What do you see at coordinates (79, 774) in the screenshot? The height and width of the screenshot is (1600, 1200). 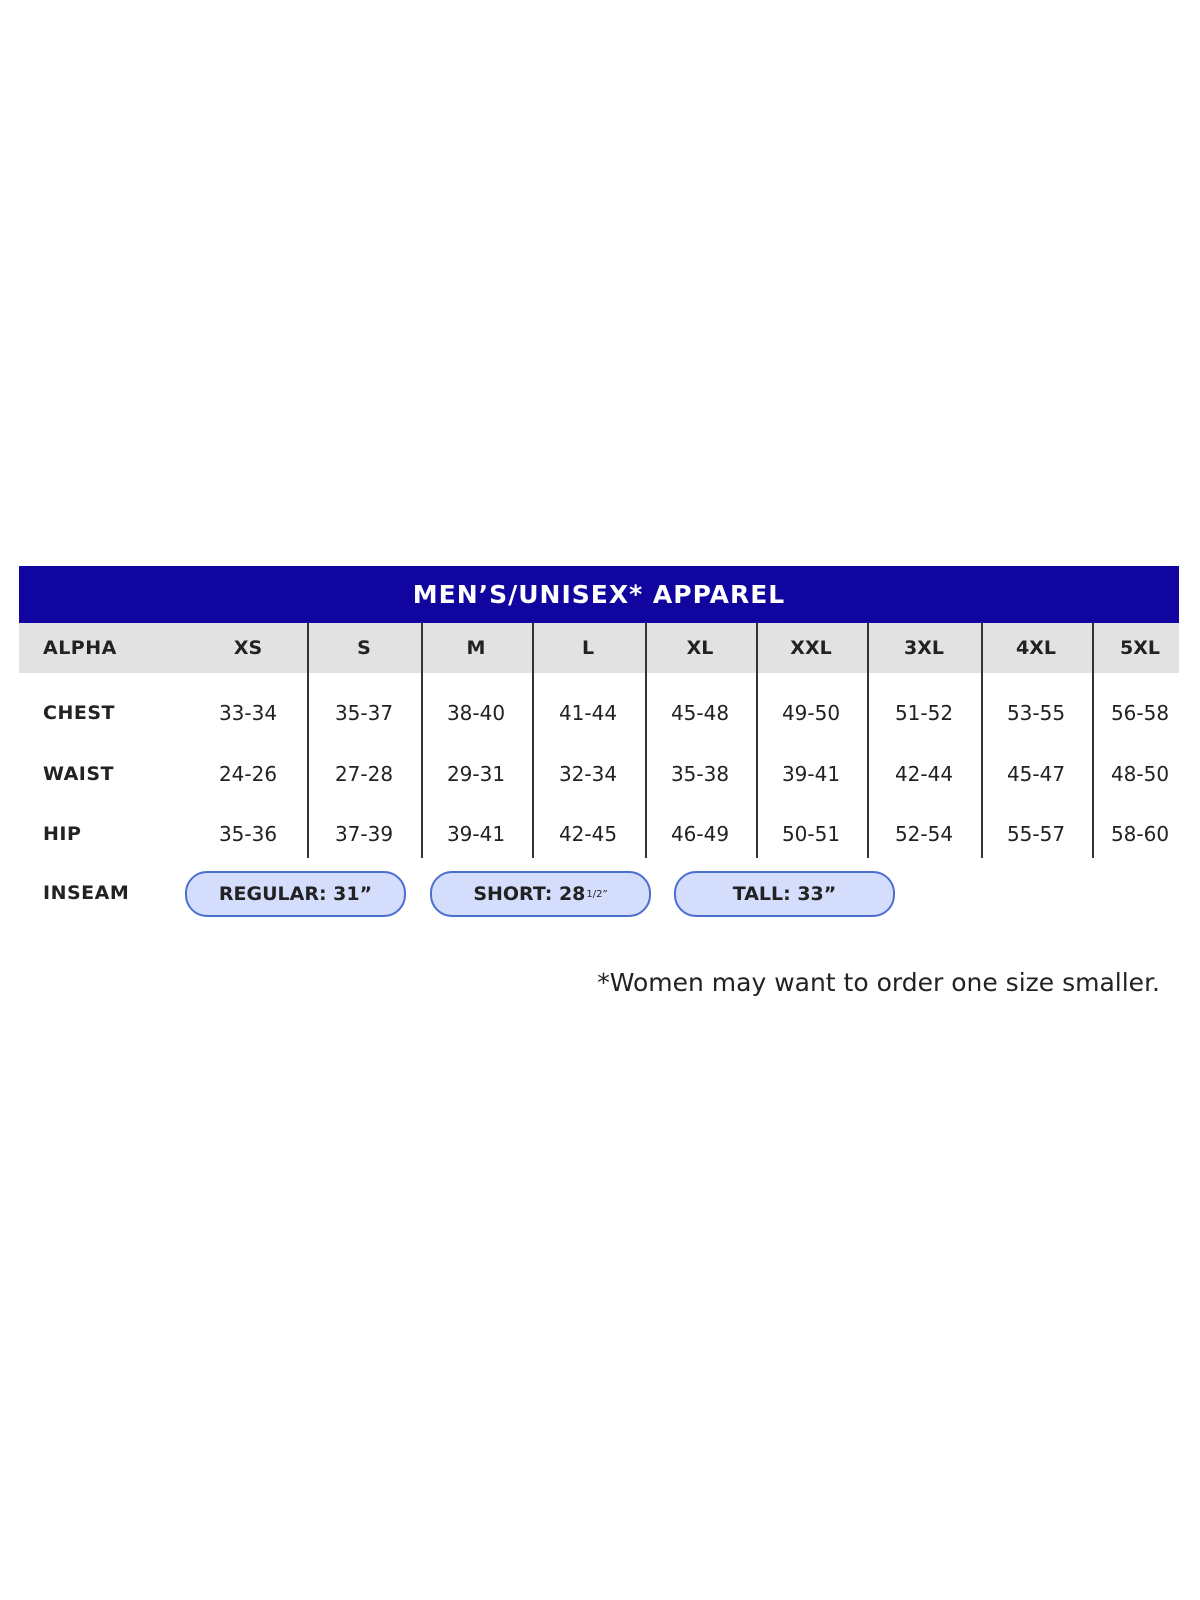 I see `row-label: WAIST` at bounding box center [79, 774].